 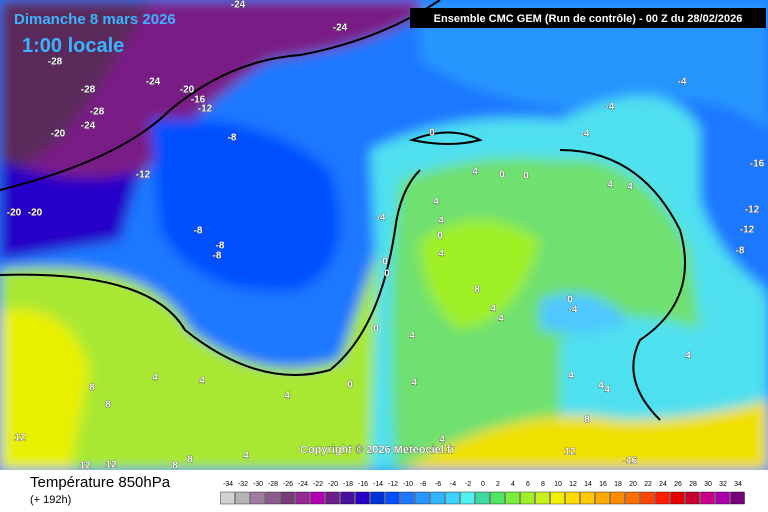 I want to click on scale-label: -26, so click(x=288, y=484).